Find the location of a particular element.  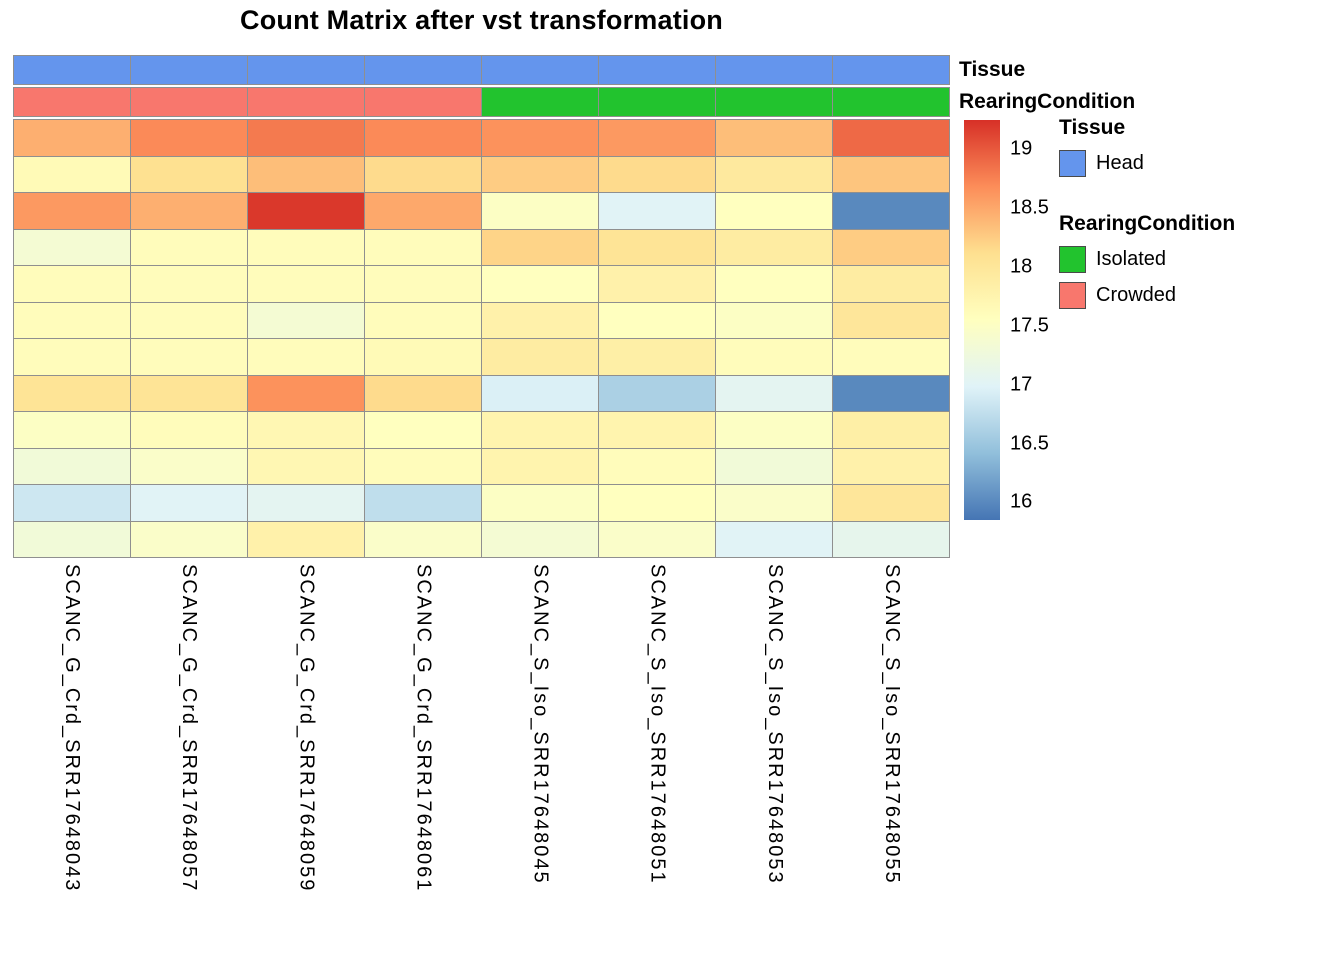

heatmap-cell-r12-c2 is located at coordinates (189, 539).